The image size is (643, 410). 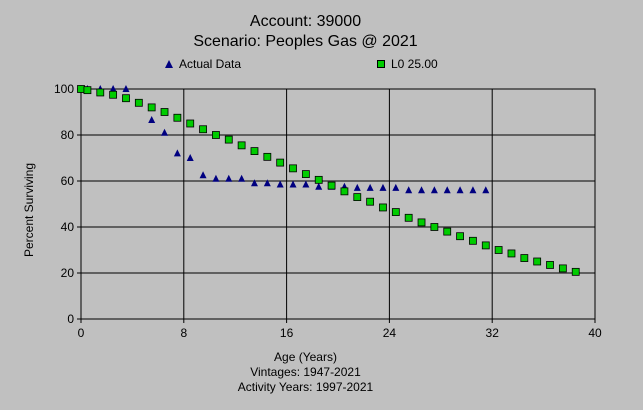 What do you see at coordinates (210, 64) in the screenshot?
I see `legend-label-actual-data: Actual Data` at bounding box center [210, 64].